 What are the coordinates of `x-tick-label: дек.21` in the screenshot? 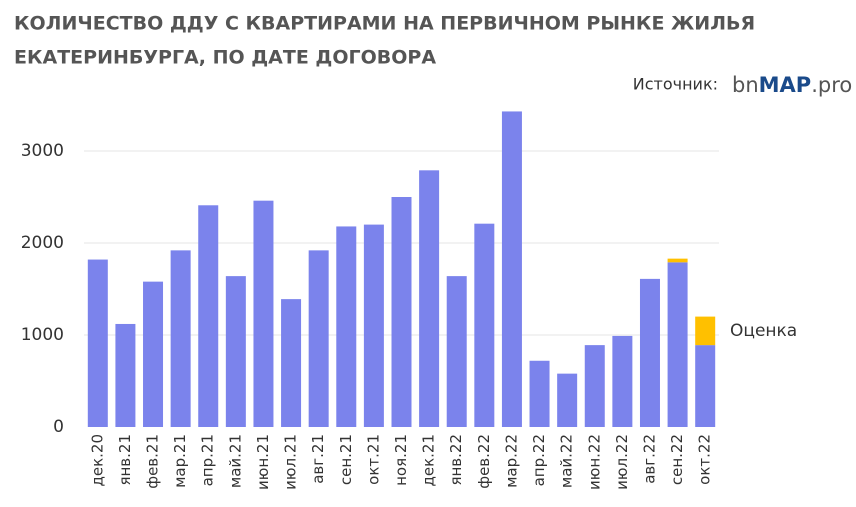 It's located at (429, 460).